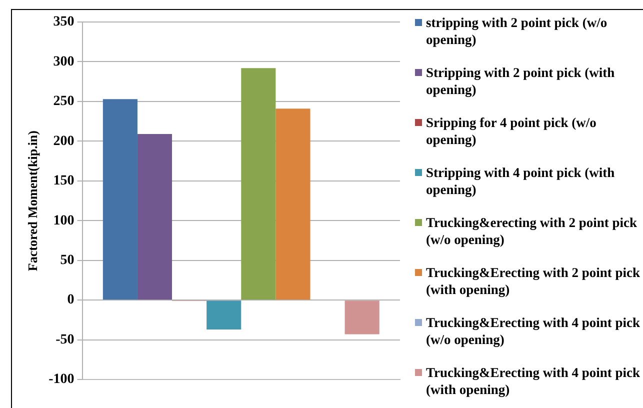 The width and height of the screenshot is (643, 408). What do you see at coordinates (63, 220) in the screenshot?
I see `y-tick-label: 100` at bounding box center [63, 220].